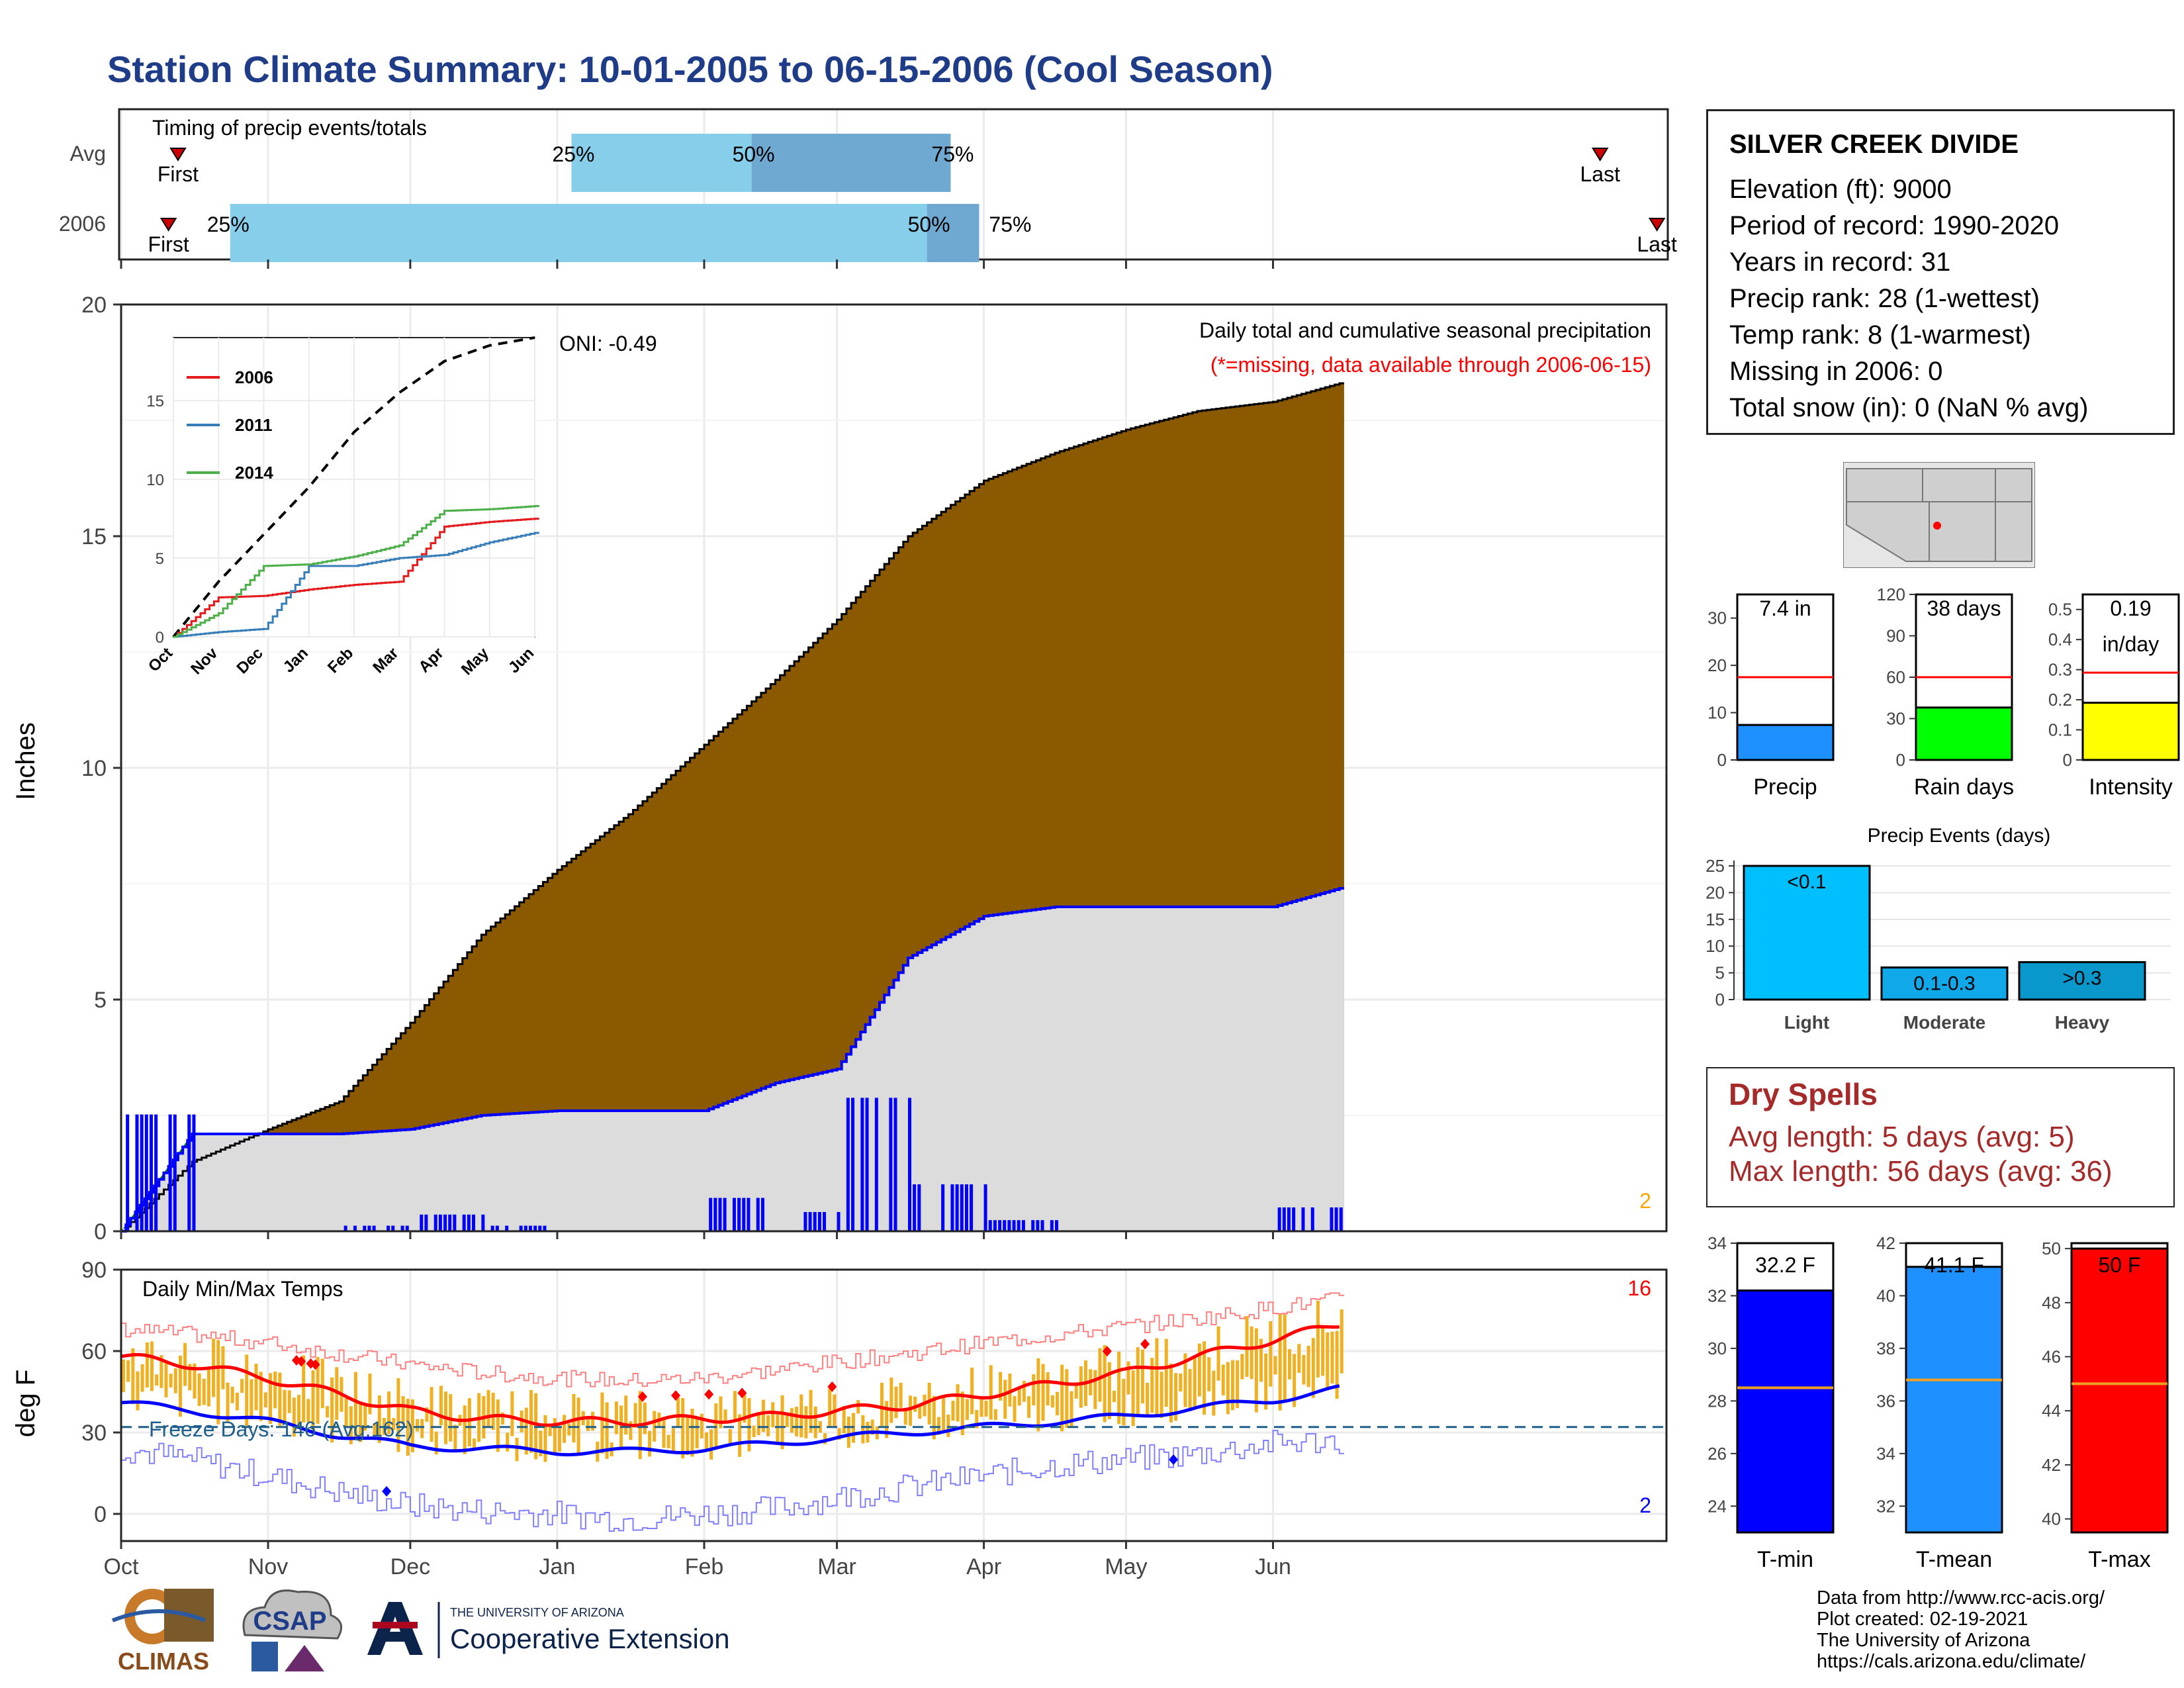 Image resolution: width=2184 pixels, height=1688 pixels. What do you see at coordinates (476, 661) in the screenshot?
I see `inset-xtick-label: May` at bounding box center [476, 661].